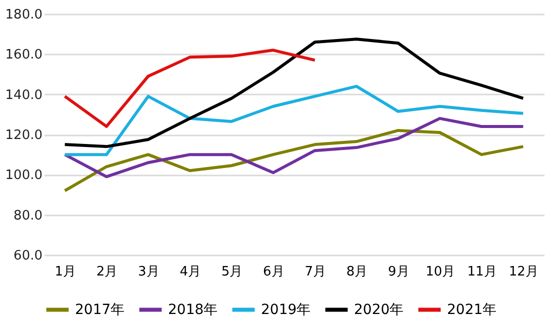 Image resolution: width=550 pixels, height=324 pixels. I want to click on y-tick-label: 100.0, so click(23, 176).